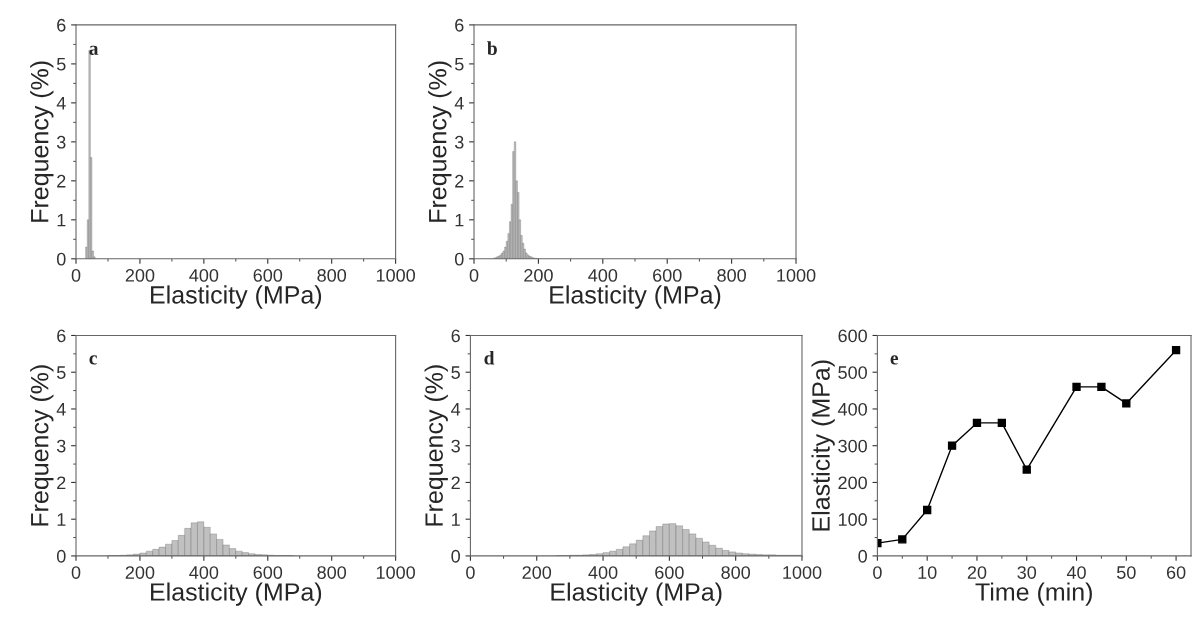  What do you see at coordinates (1176, 572) in the screenshot?
I see `x-tick-label: 60` at bounding box center [1176, 572].